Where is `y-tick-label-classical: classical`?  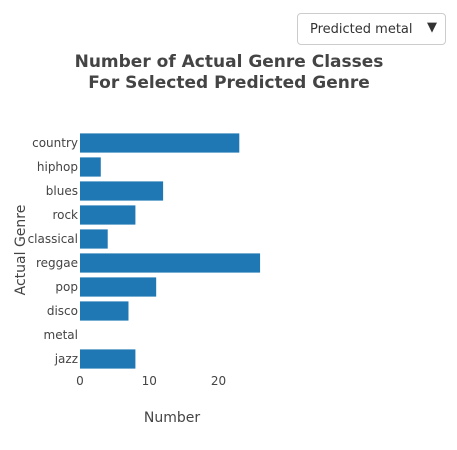
y-tick-label-classical: classical is located at coordinates (53, 239).